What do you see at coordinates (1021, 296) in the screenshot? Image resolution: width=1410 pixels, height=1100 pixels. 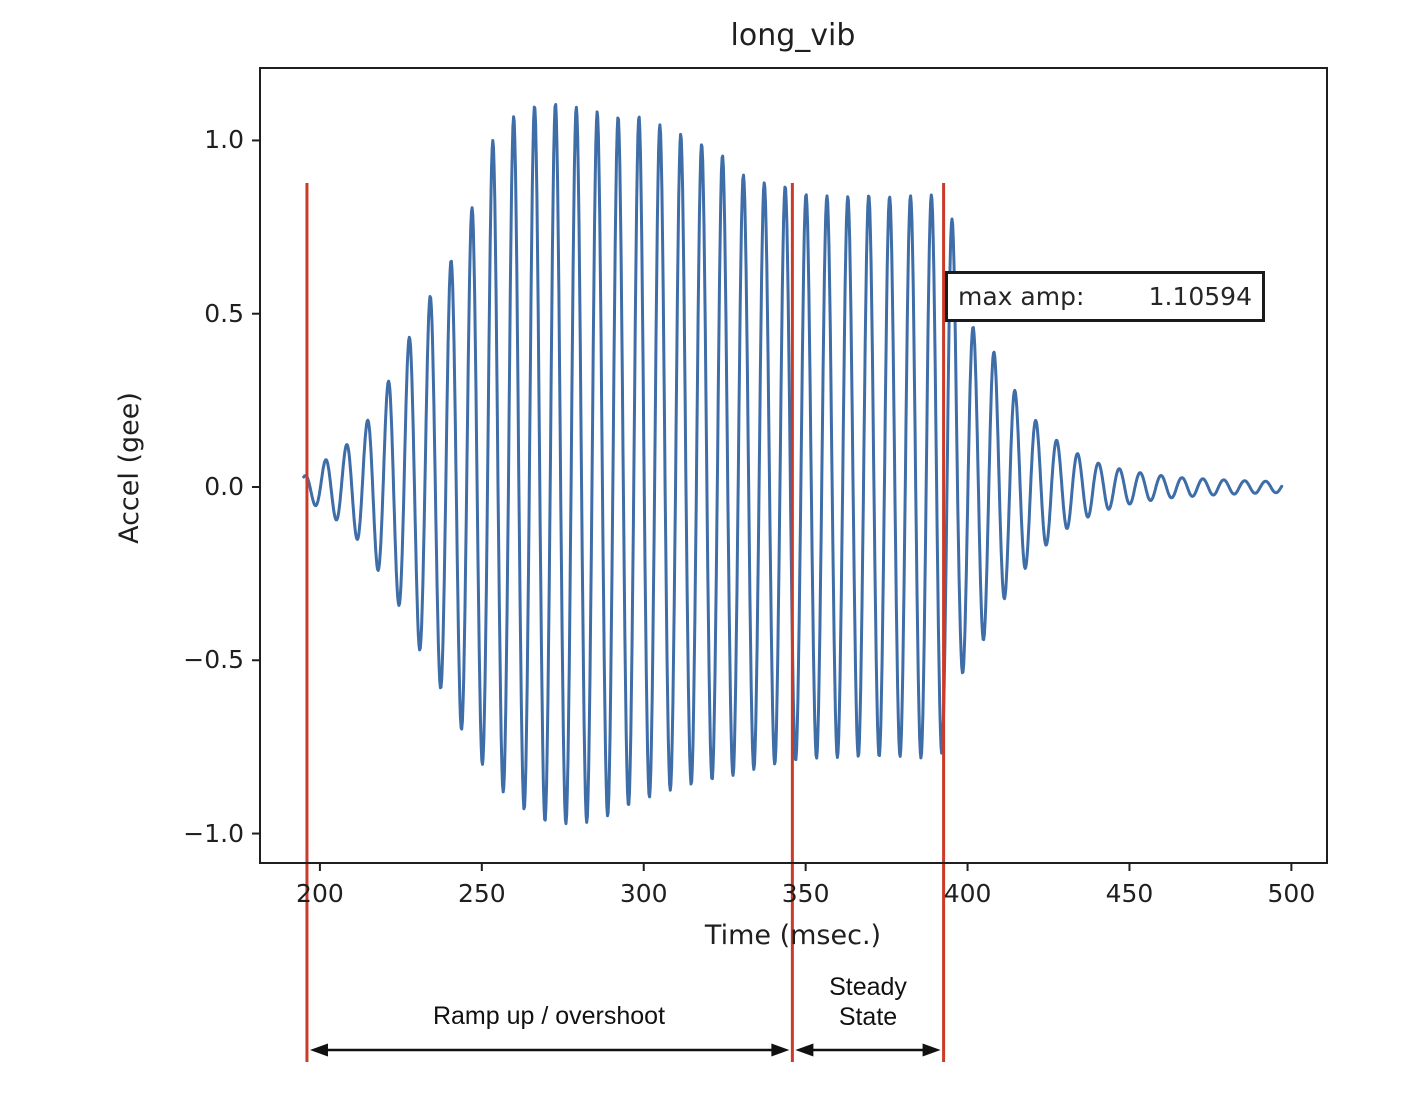 I see `max-amp-label: max amp:` at bounding box center [1021, 296].